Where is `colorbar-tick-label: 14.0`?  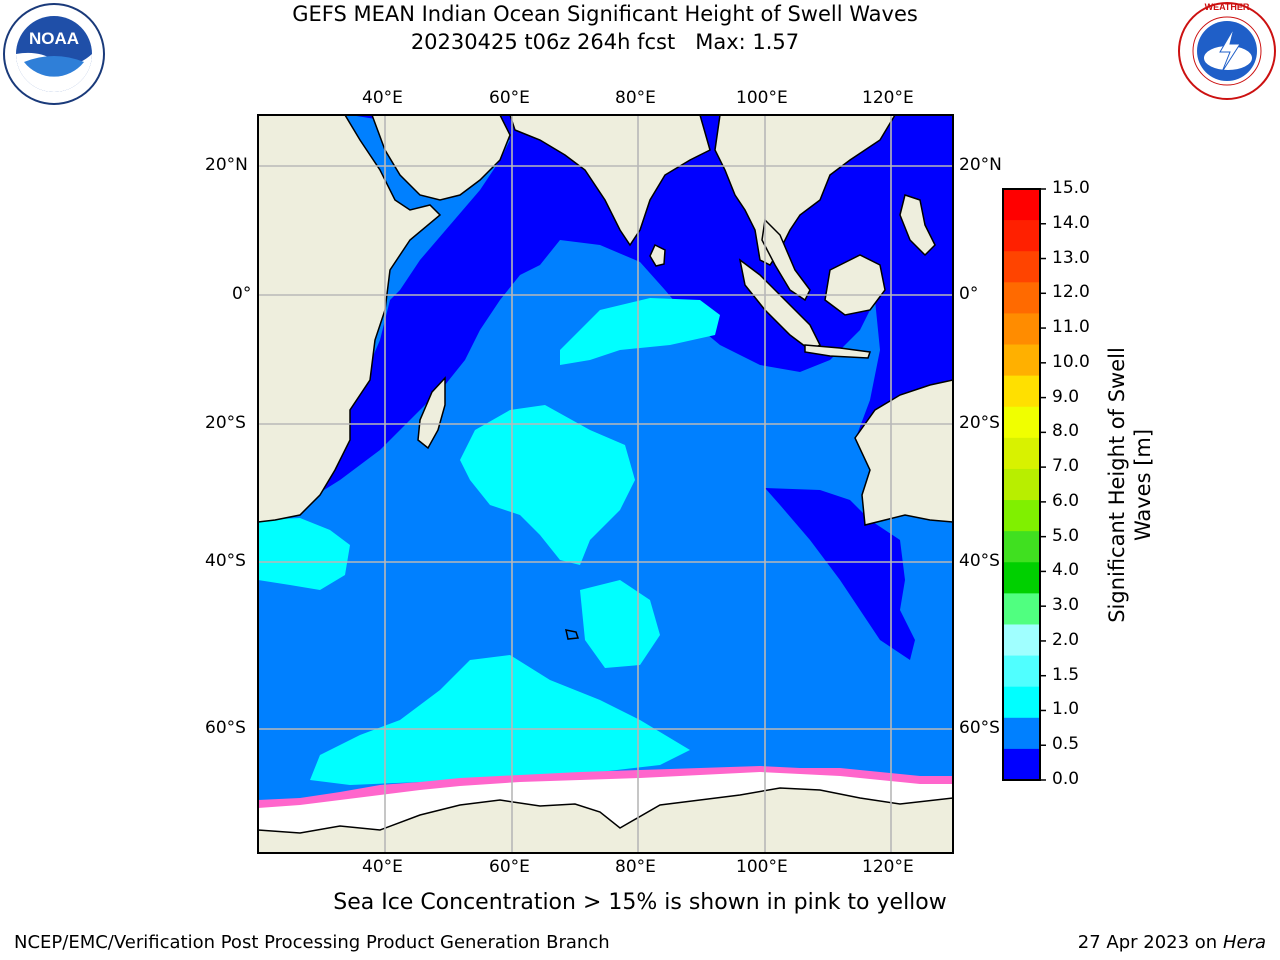
colorbar-tick-label: 14.0 is located at coordinates (1071, 222).